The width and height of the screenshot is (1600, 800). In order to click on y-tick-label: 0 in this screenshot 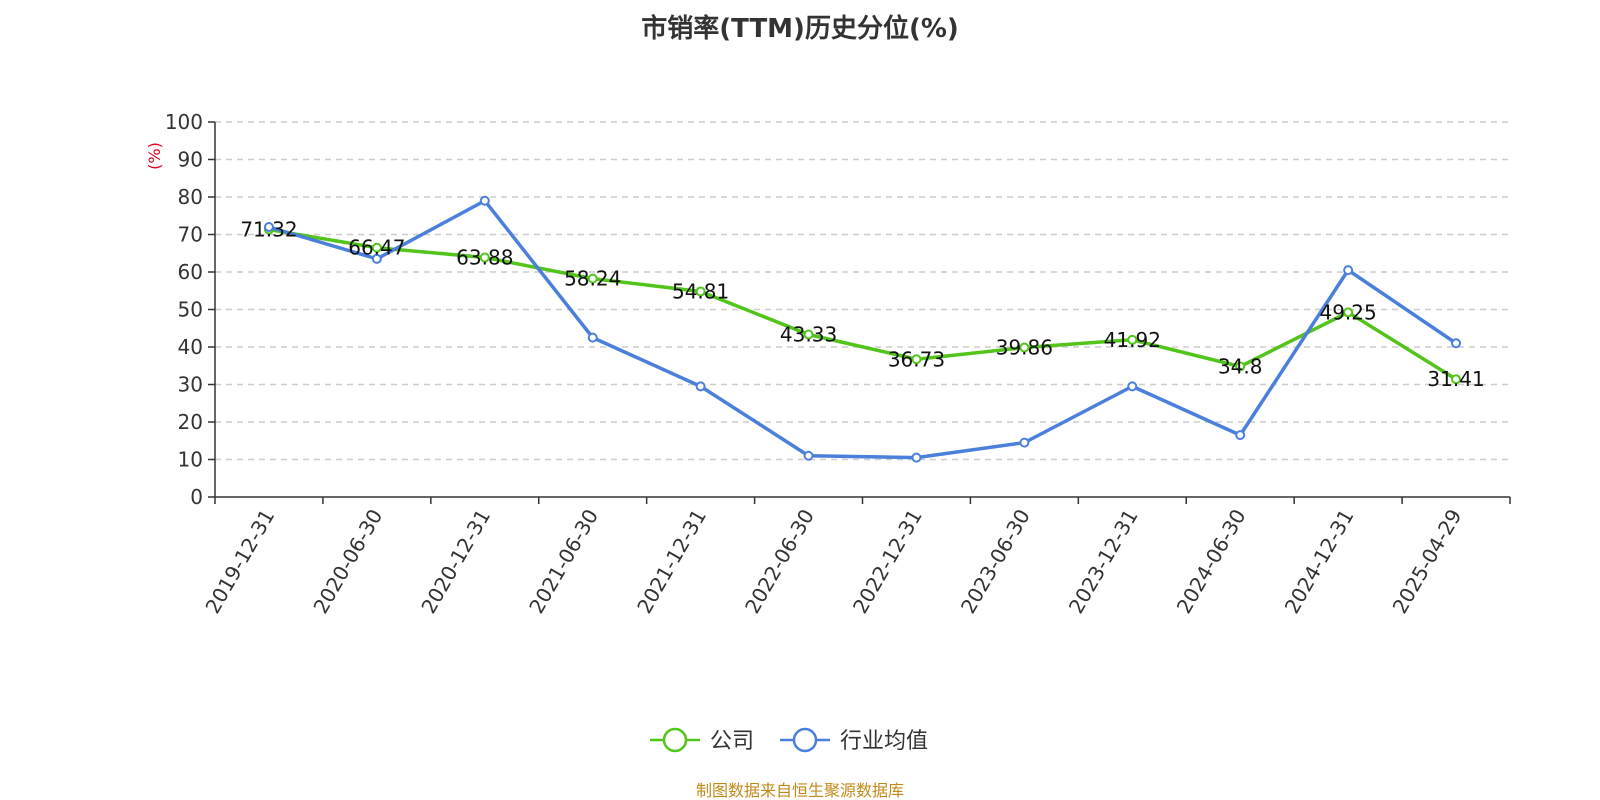, I will do `click(196, 497)`.